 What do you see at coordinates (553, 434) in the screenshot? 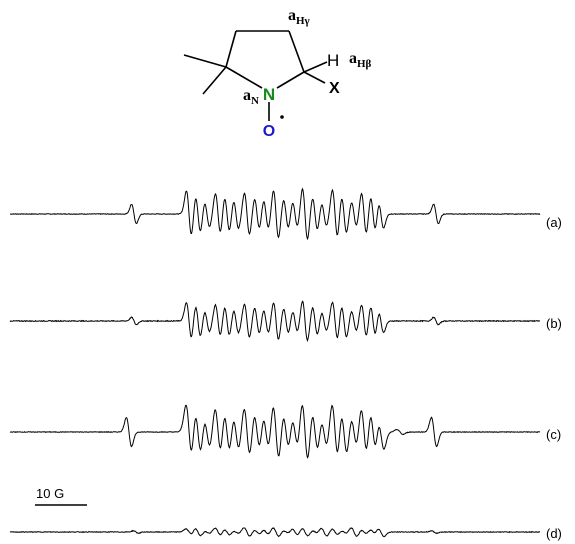
I see `spectrum-label-c: (c)` at bounding box center [553, 434].